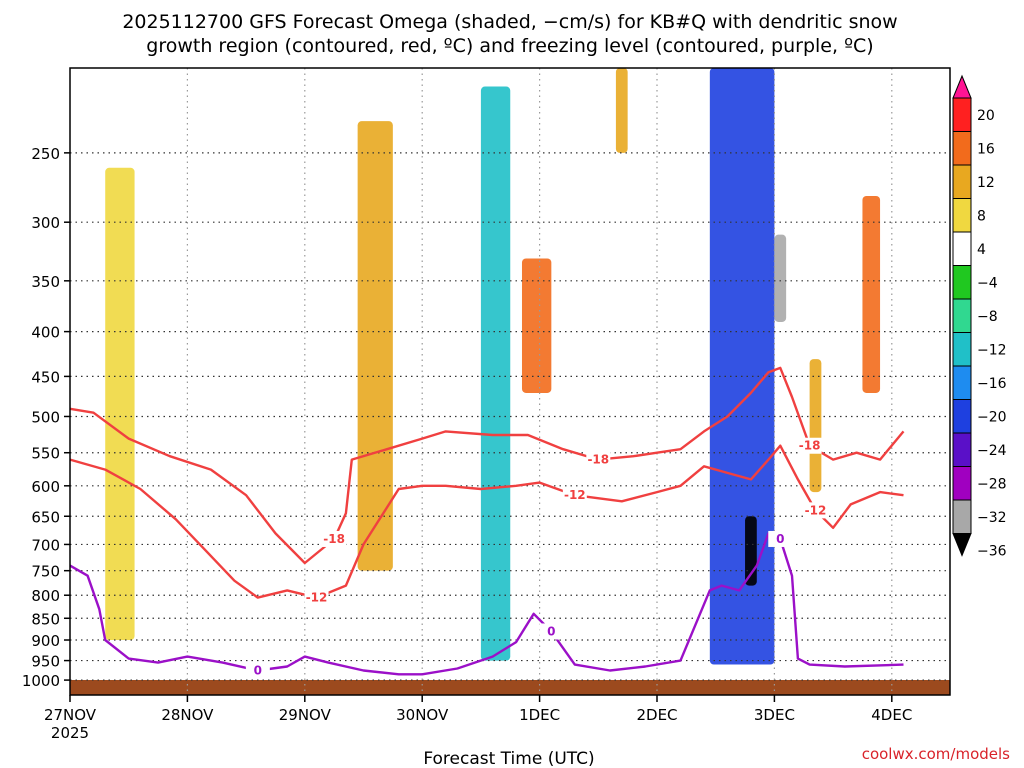  I want to click on y-tick-label-450: 450, so click(45, 377).